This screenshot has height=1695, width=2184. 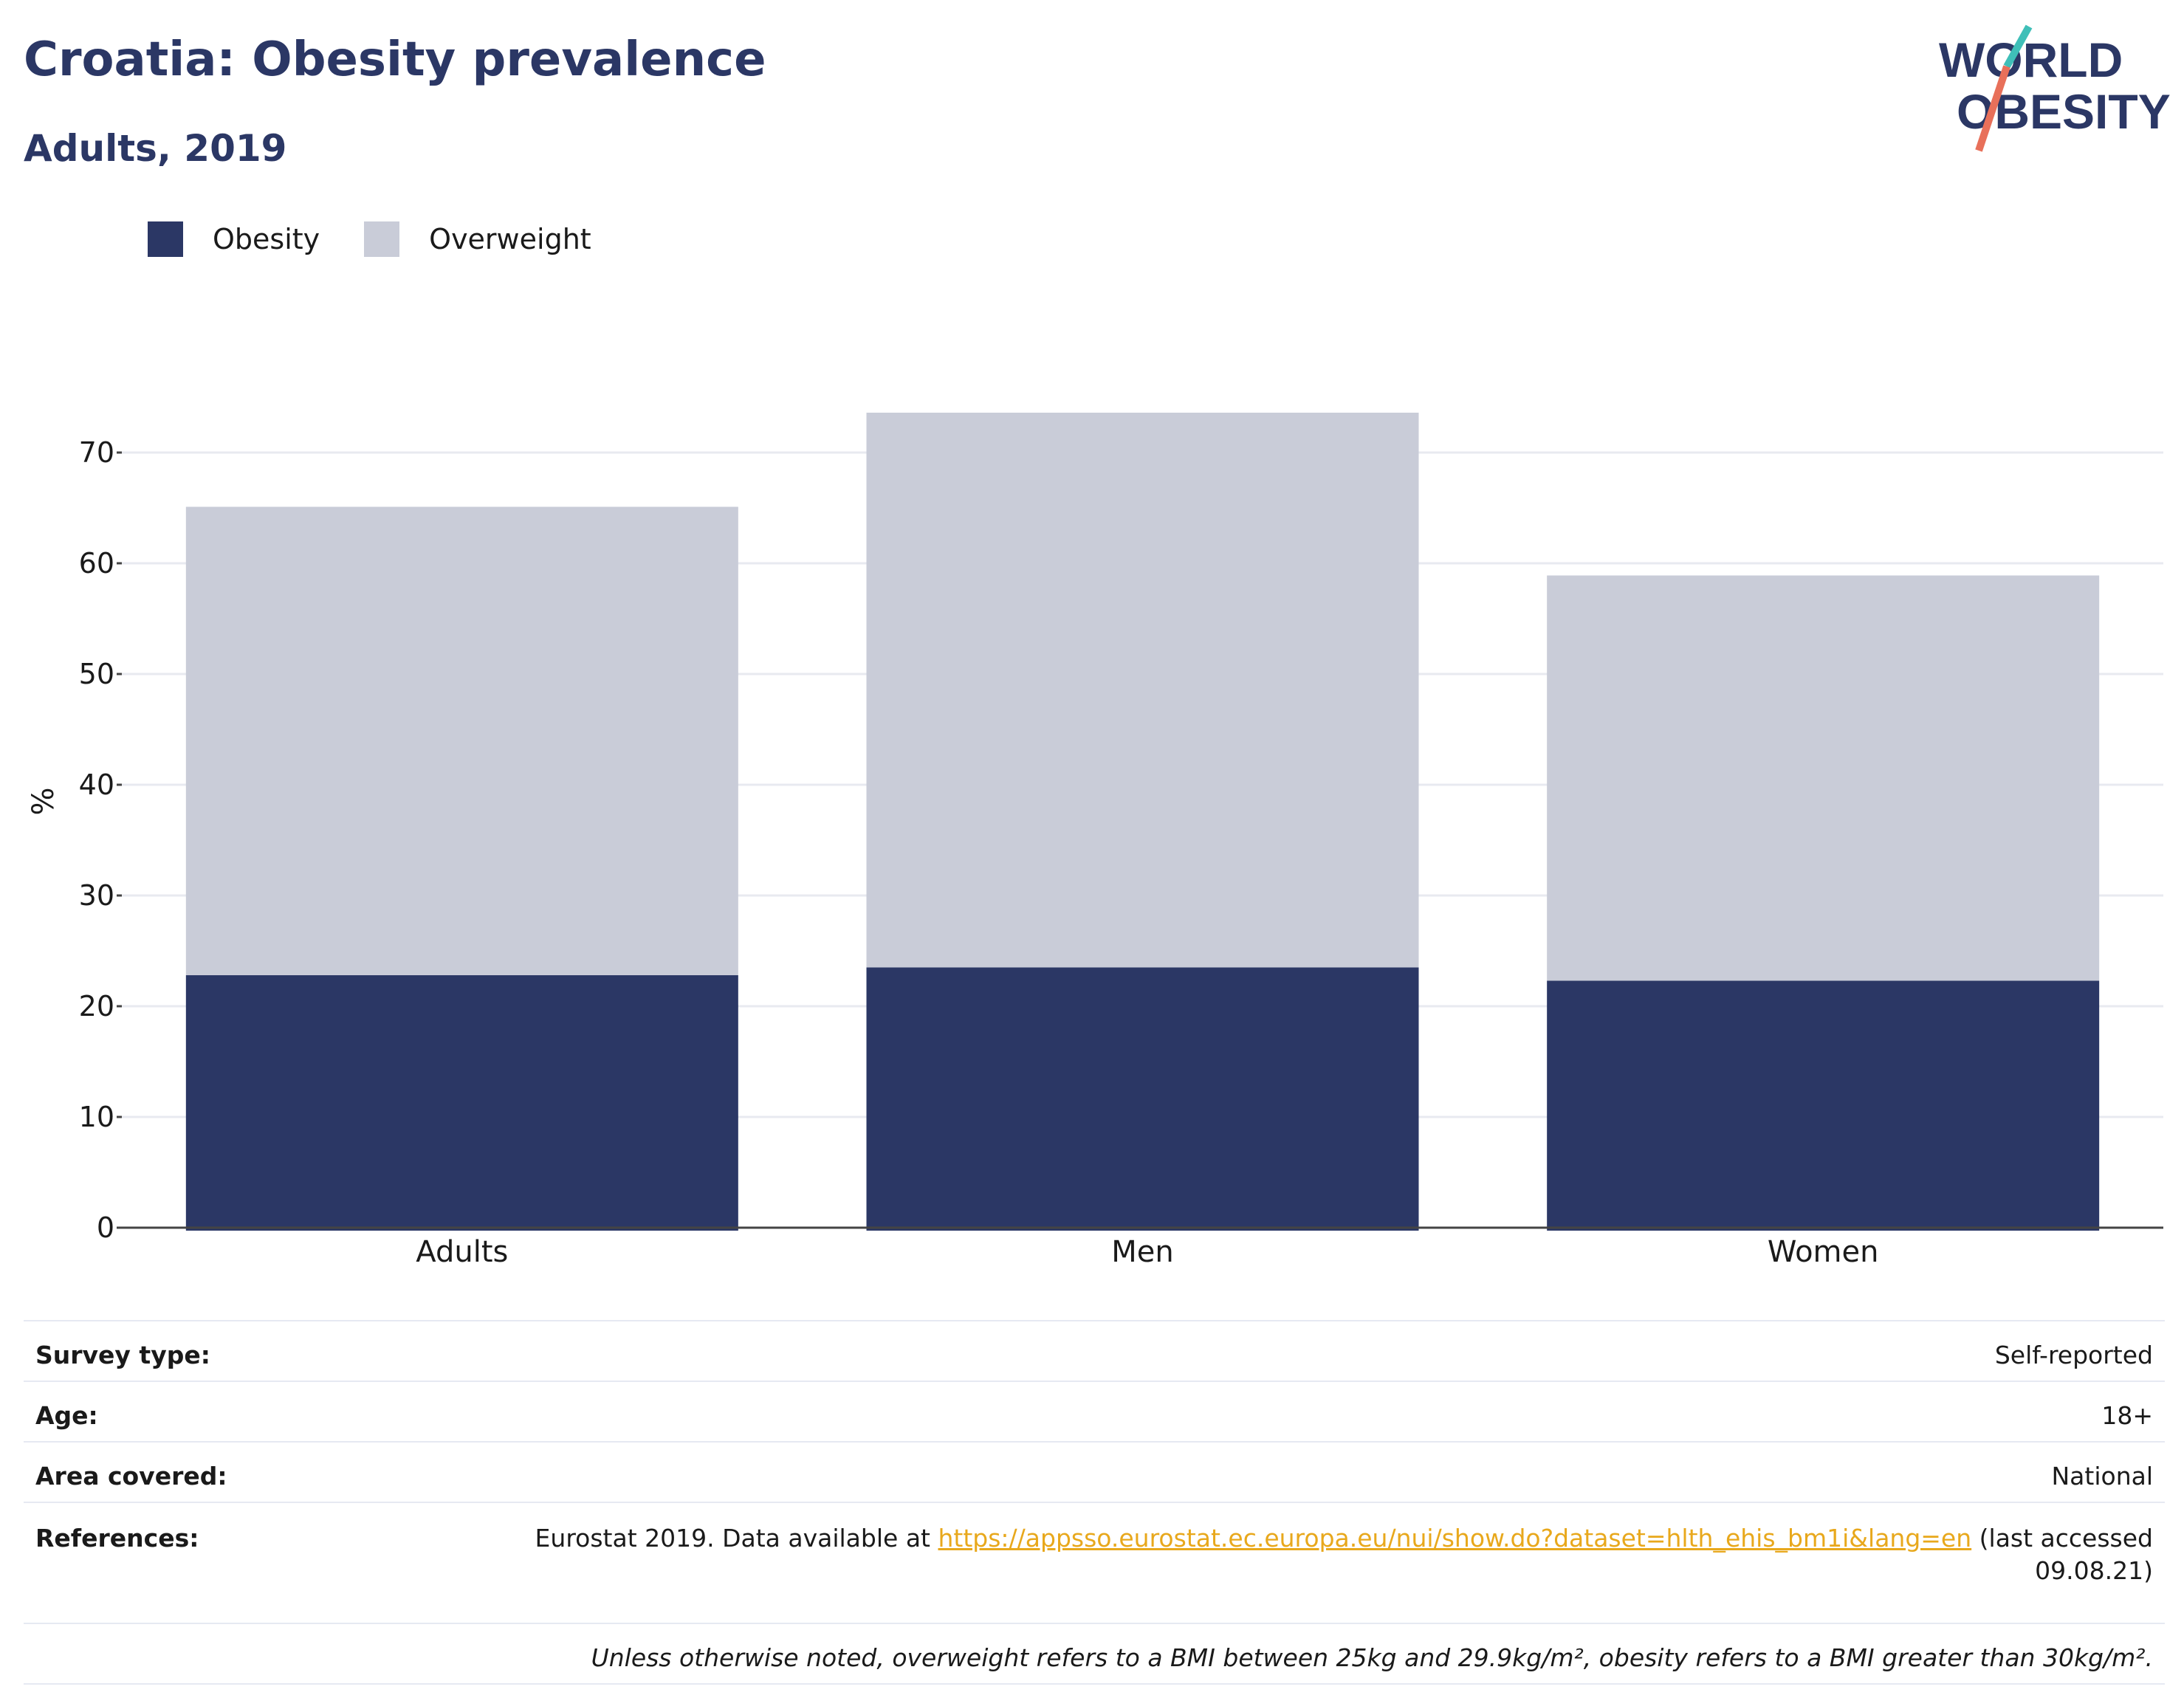 I want to click on info-row-age: Age: 18+, so click(x=1095, y=1412).